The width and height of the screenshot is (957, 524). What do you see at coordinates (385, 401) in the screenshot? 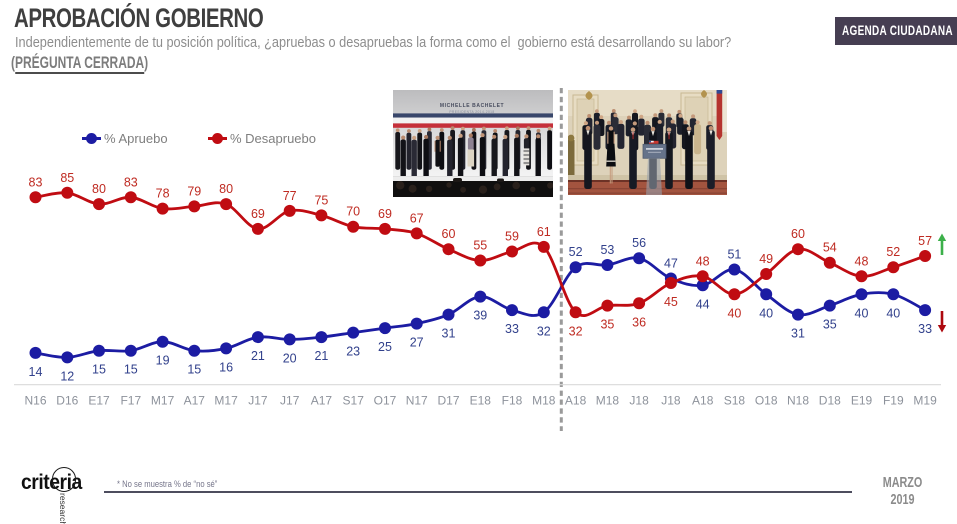
I see `svg-text: O17` at bounding box center [385, 401].